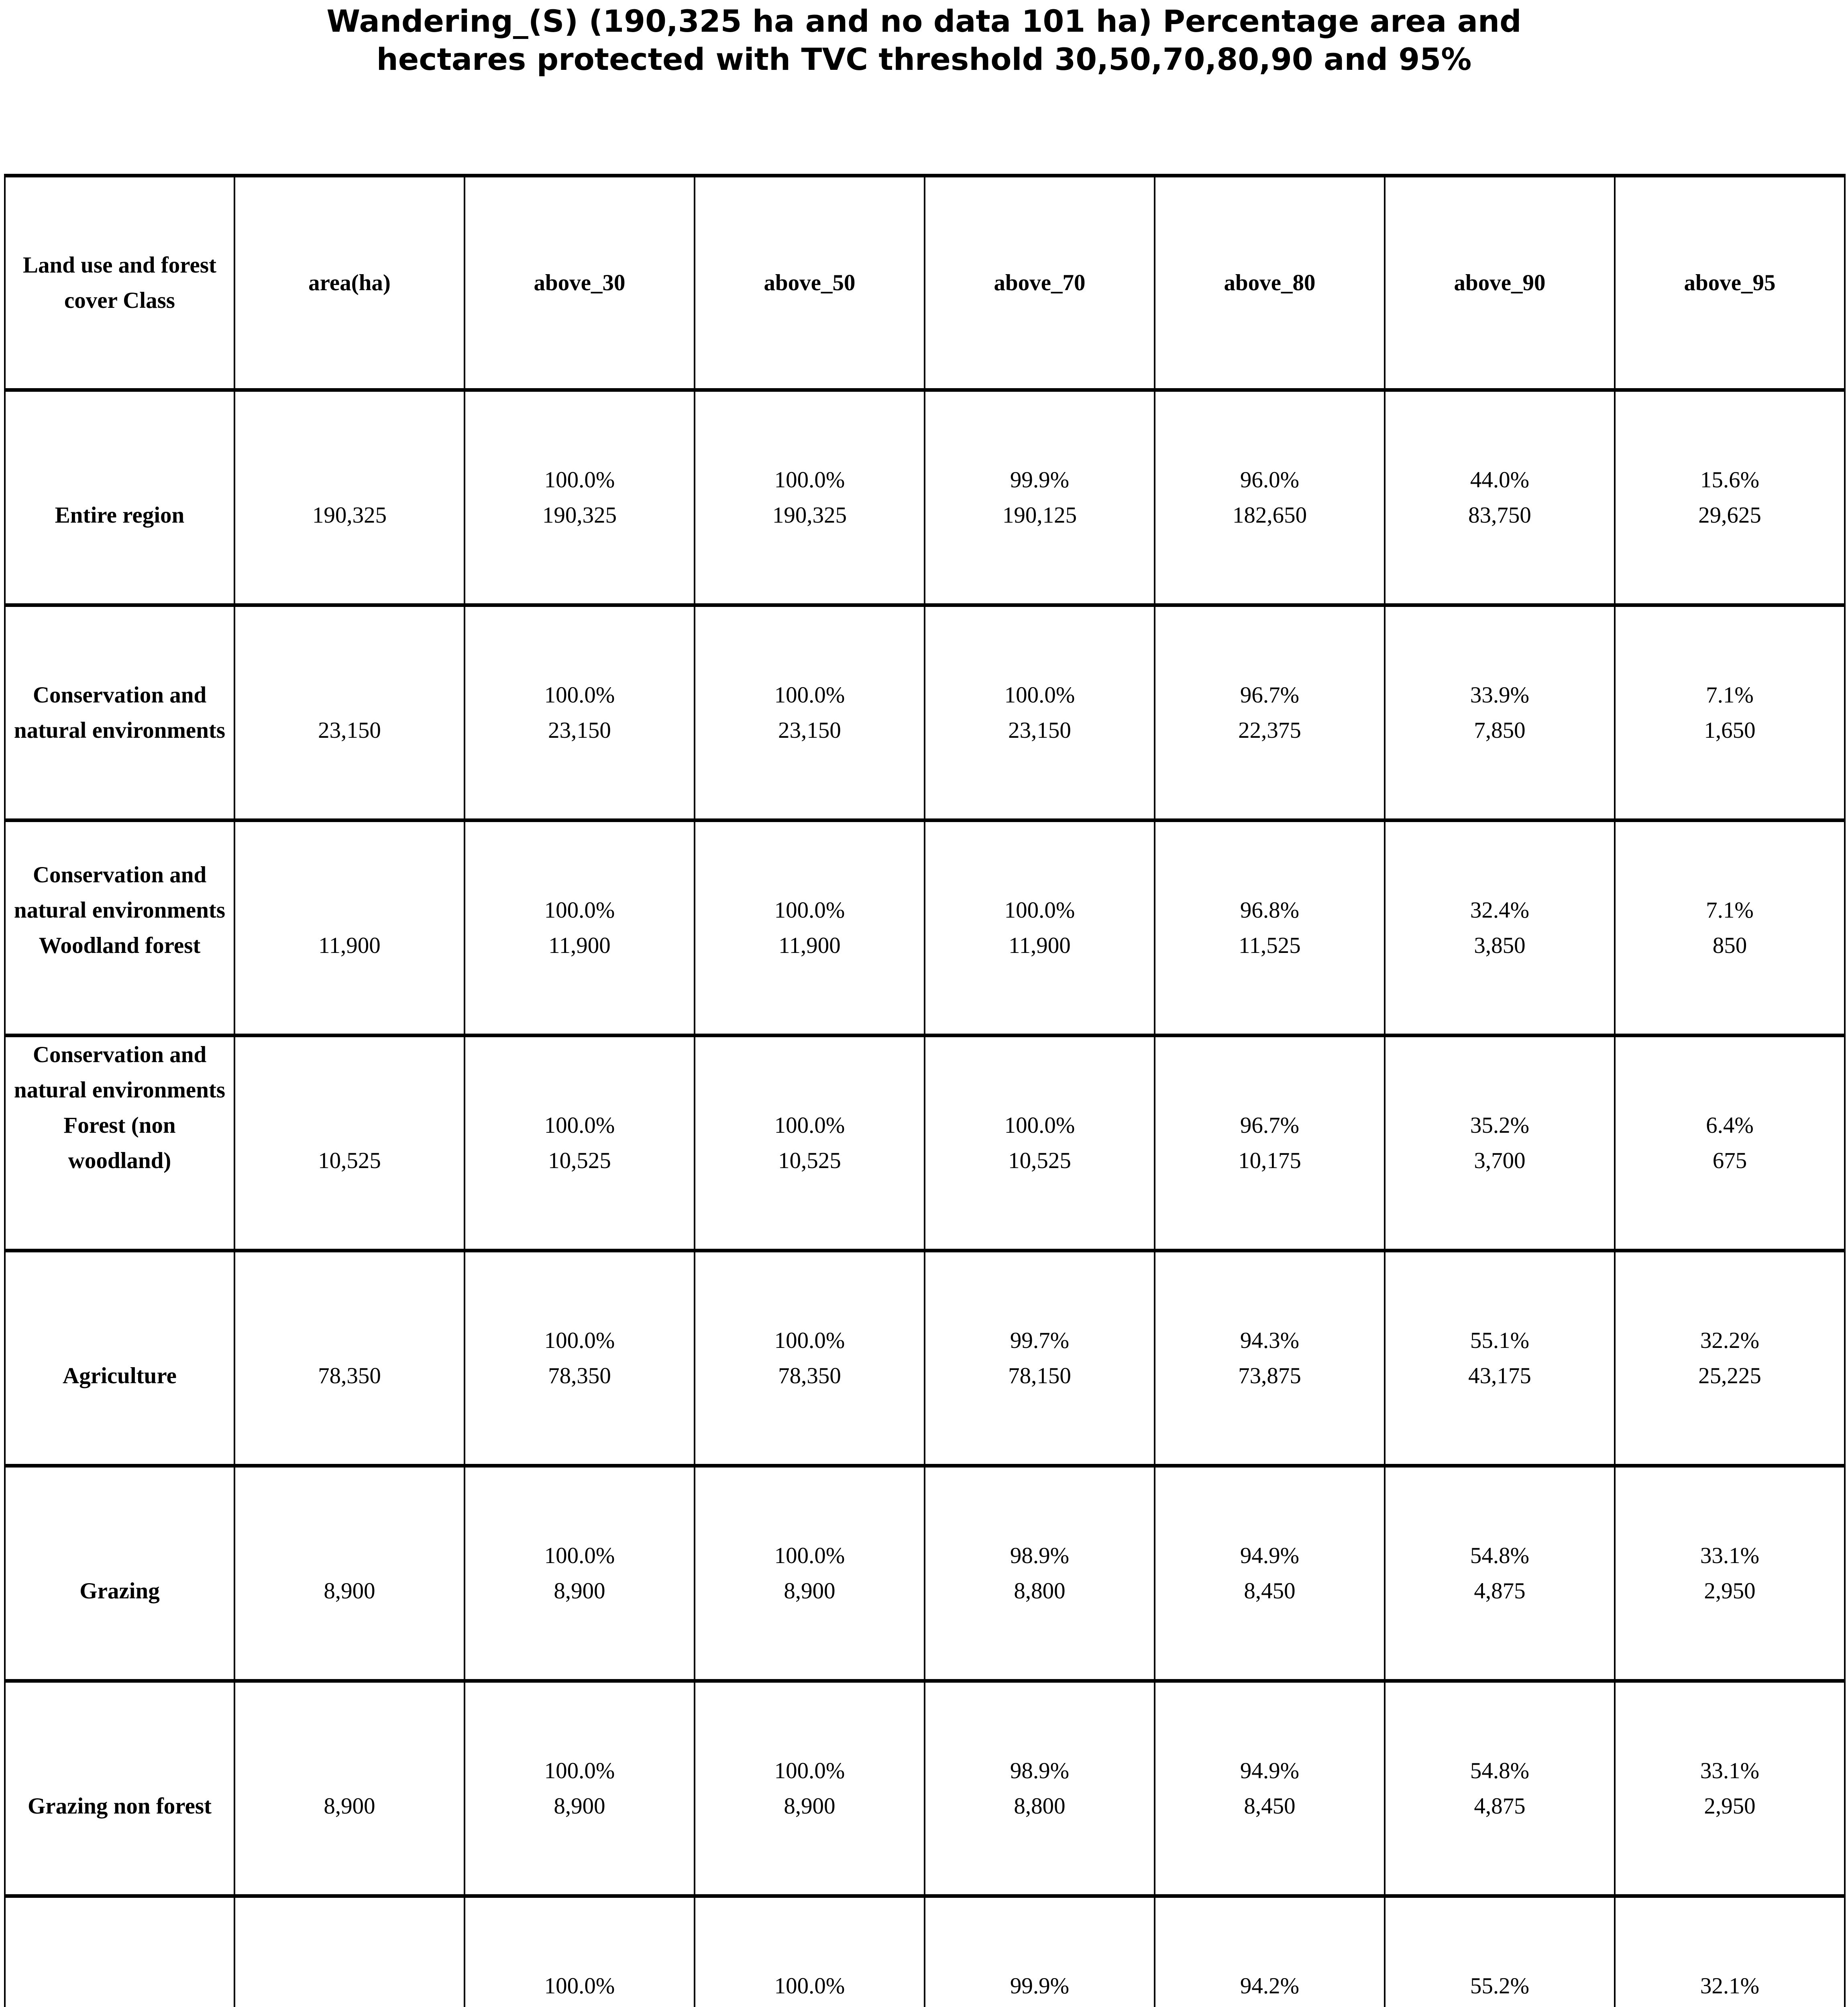 The height and width of the screenshot is (2007, 1848). What do you see at coordinates (1500, 1375) in the screenshot?
I see `hectares-value: 43,175` at bounding box center [1500, 1375].